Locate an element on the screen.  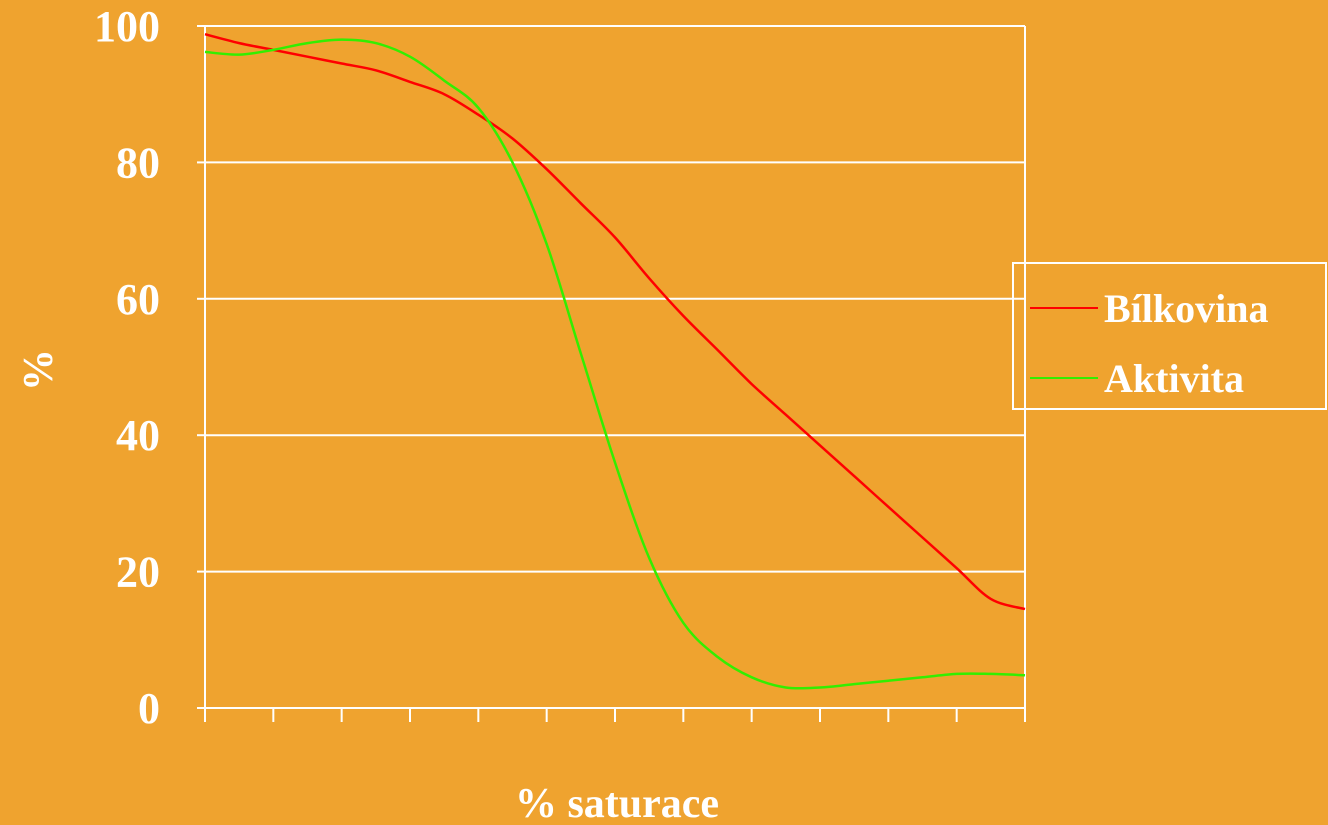
y-tick-label-100: 100 is located at coordinates (127, 26).